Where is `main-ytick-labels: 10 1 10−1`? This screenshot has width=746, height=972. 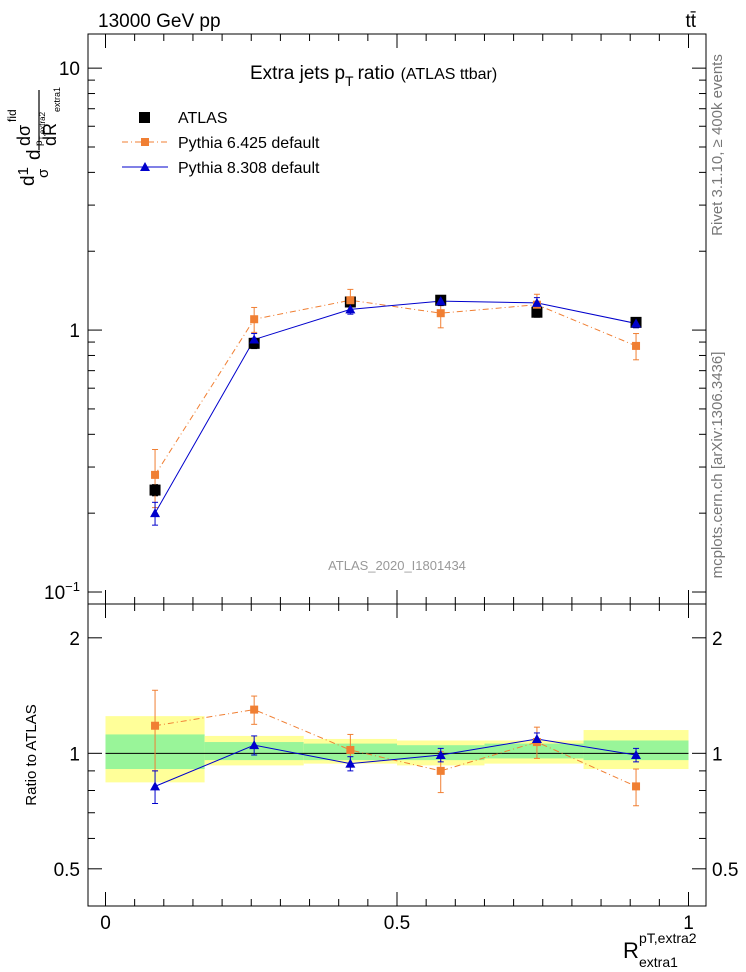 main-ytick-labels: 10 1 10−1 is located at coordinates (62, 331).